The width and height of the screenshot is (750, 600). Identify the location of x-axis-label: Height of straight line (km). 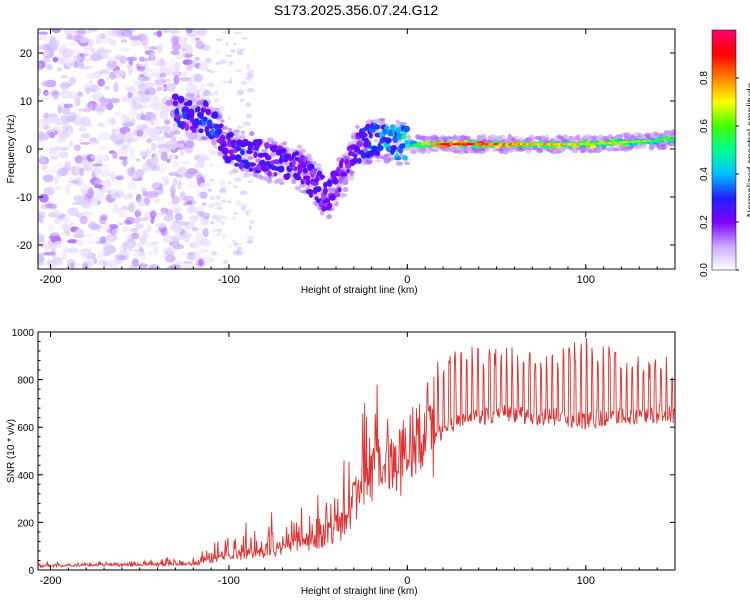
(359, 290).